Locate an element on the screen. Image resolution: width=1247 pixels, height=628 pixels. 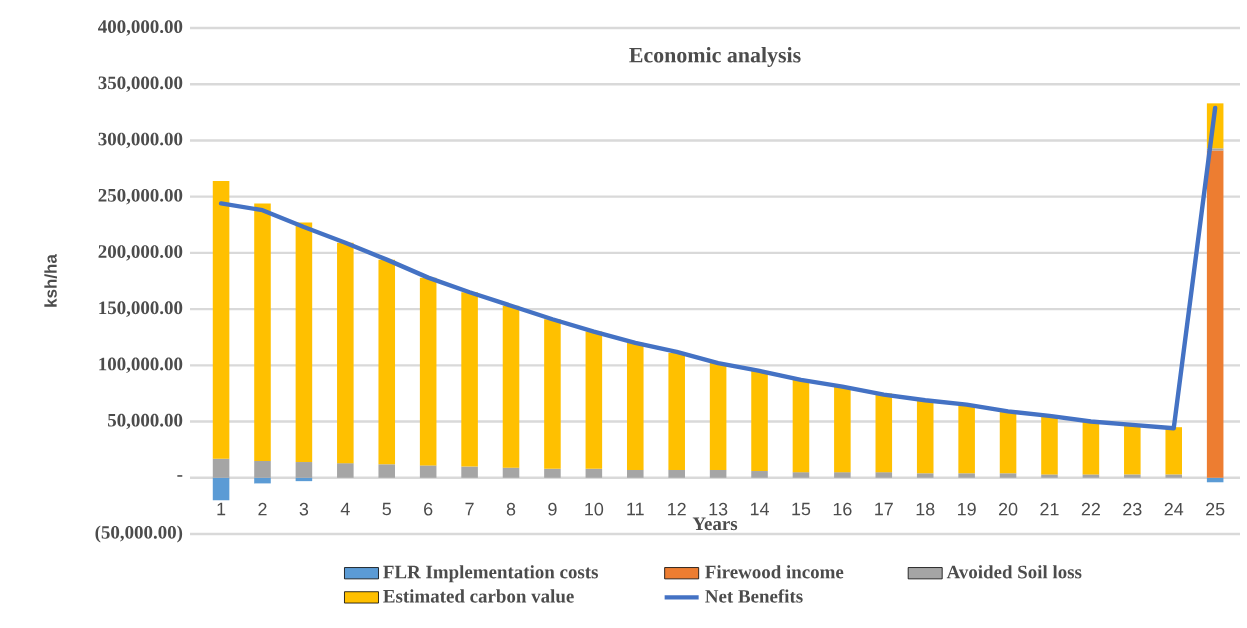
x-tick-label: 13 is located at coordinates (718, 509).